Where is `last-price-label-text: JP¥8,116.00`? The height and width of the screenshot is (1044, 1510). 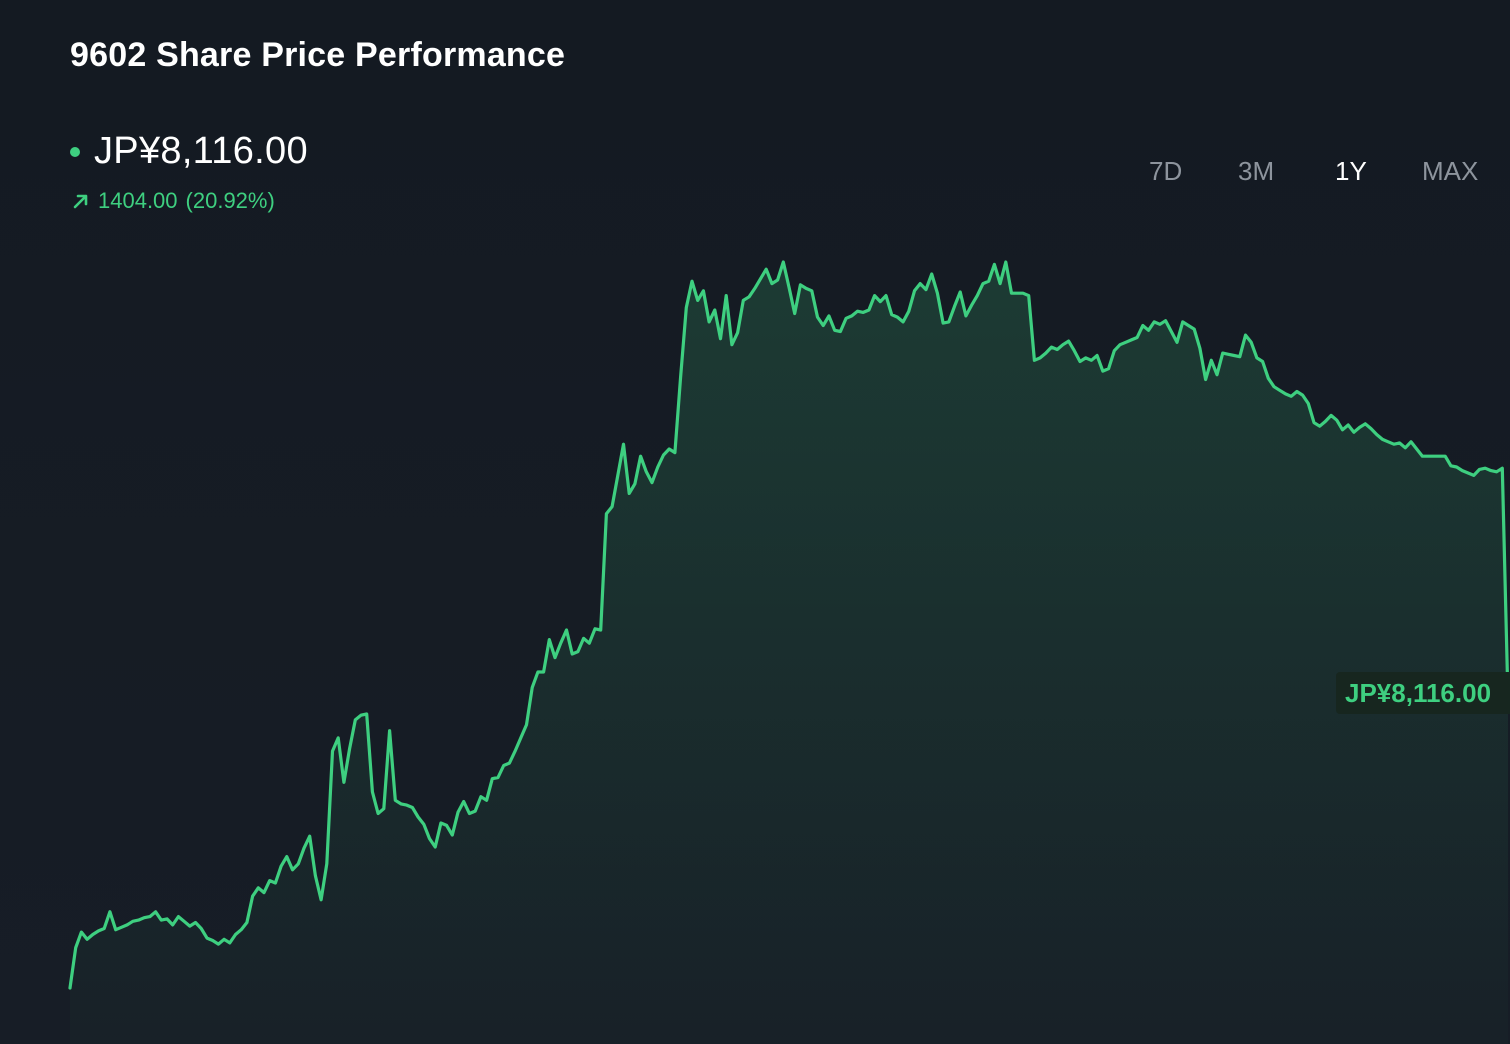 last-price-label-text: JP¥8,116.00 is located at coordinates (1418, 693).